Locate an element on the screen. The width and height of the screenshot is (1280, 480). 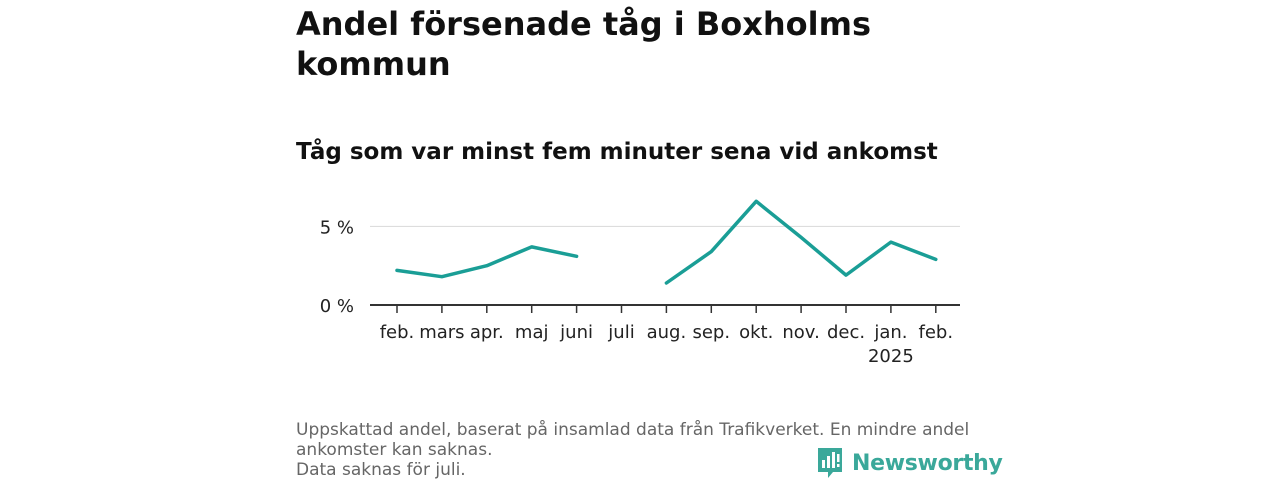
x-tick-label: apr. is located at coordinates (487, 332).